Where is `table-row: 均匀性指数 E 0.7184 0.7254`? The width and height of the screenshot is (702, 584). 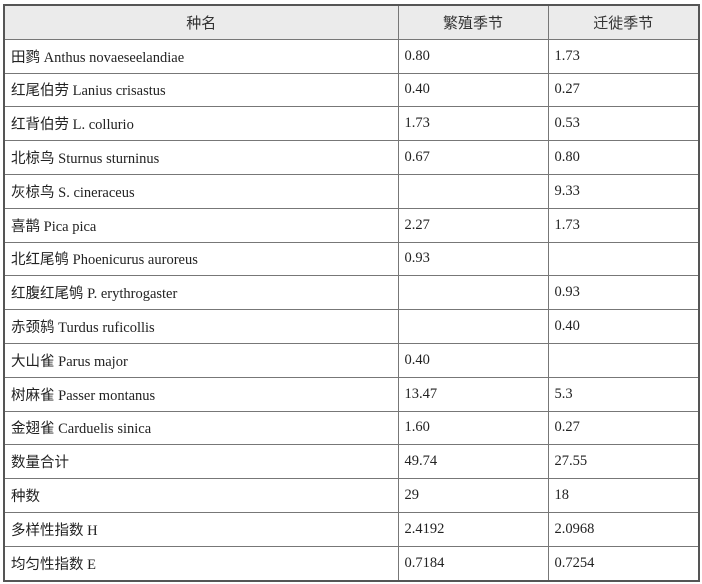 table-row: 均匀性指数 E 0.7184 0.7254 is located at coordinates (351, 563).